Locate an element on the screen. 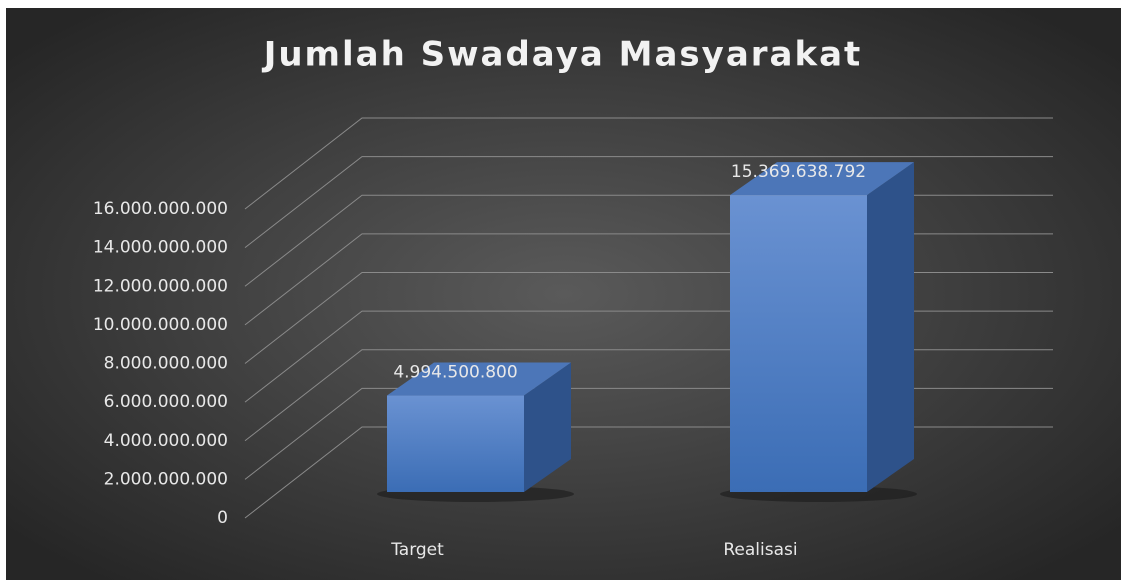 This screenshot has width=1127, height=580. y-tick-label: 2.000.000.000 is located at coordinates (166, 479).